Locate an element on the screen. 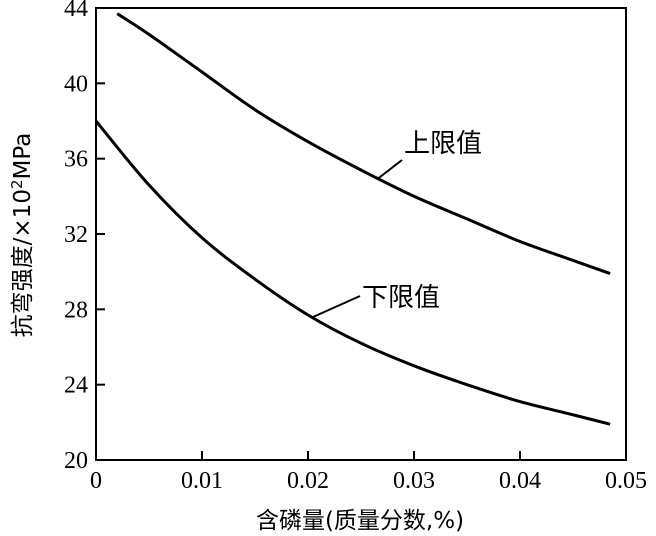  y-tick-label: 20 is located at coordinates (76, 461).